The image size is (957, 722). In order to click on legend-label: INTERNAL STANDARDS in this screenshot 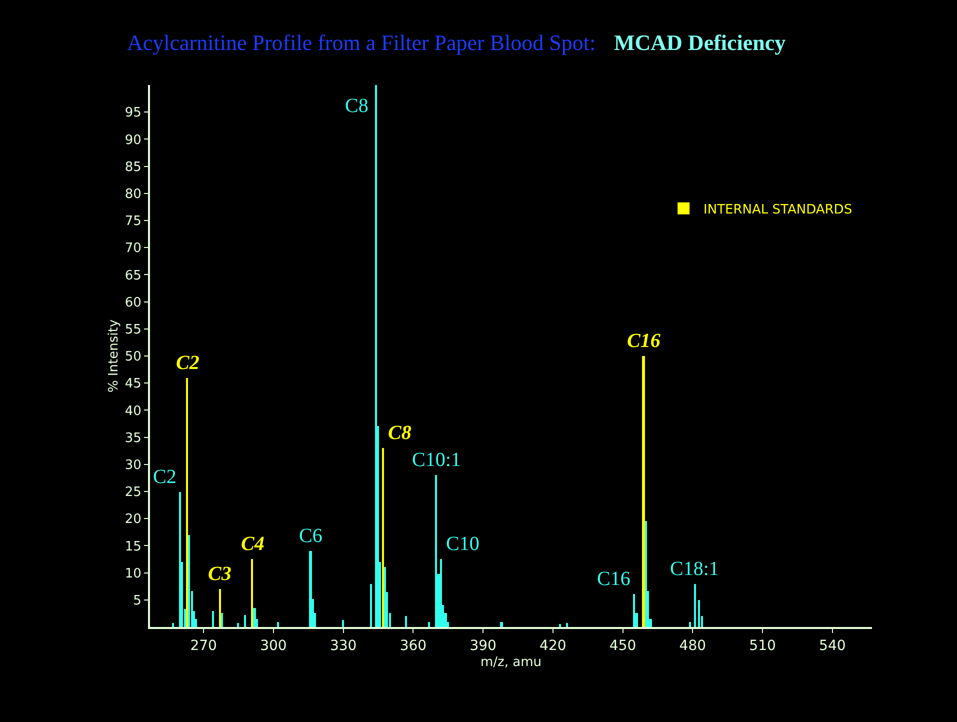, I will do `click(778, 210)`.